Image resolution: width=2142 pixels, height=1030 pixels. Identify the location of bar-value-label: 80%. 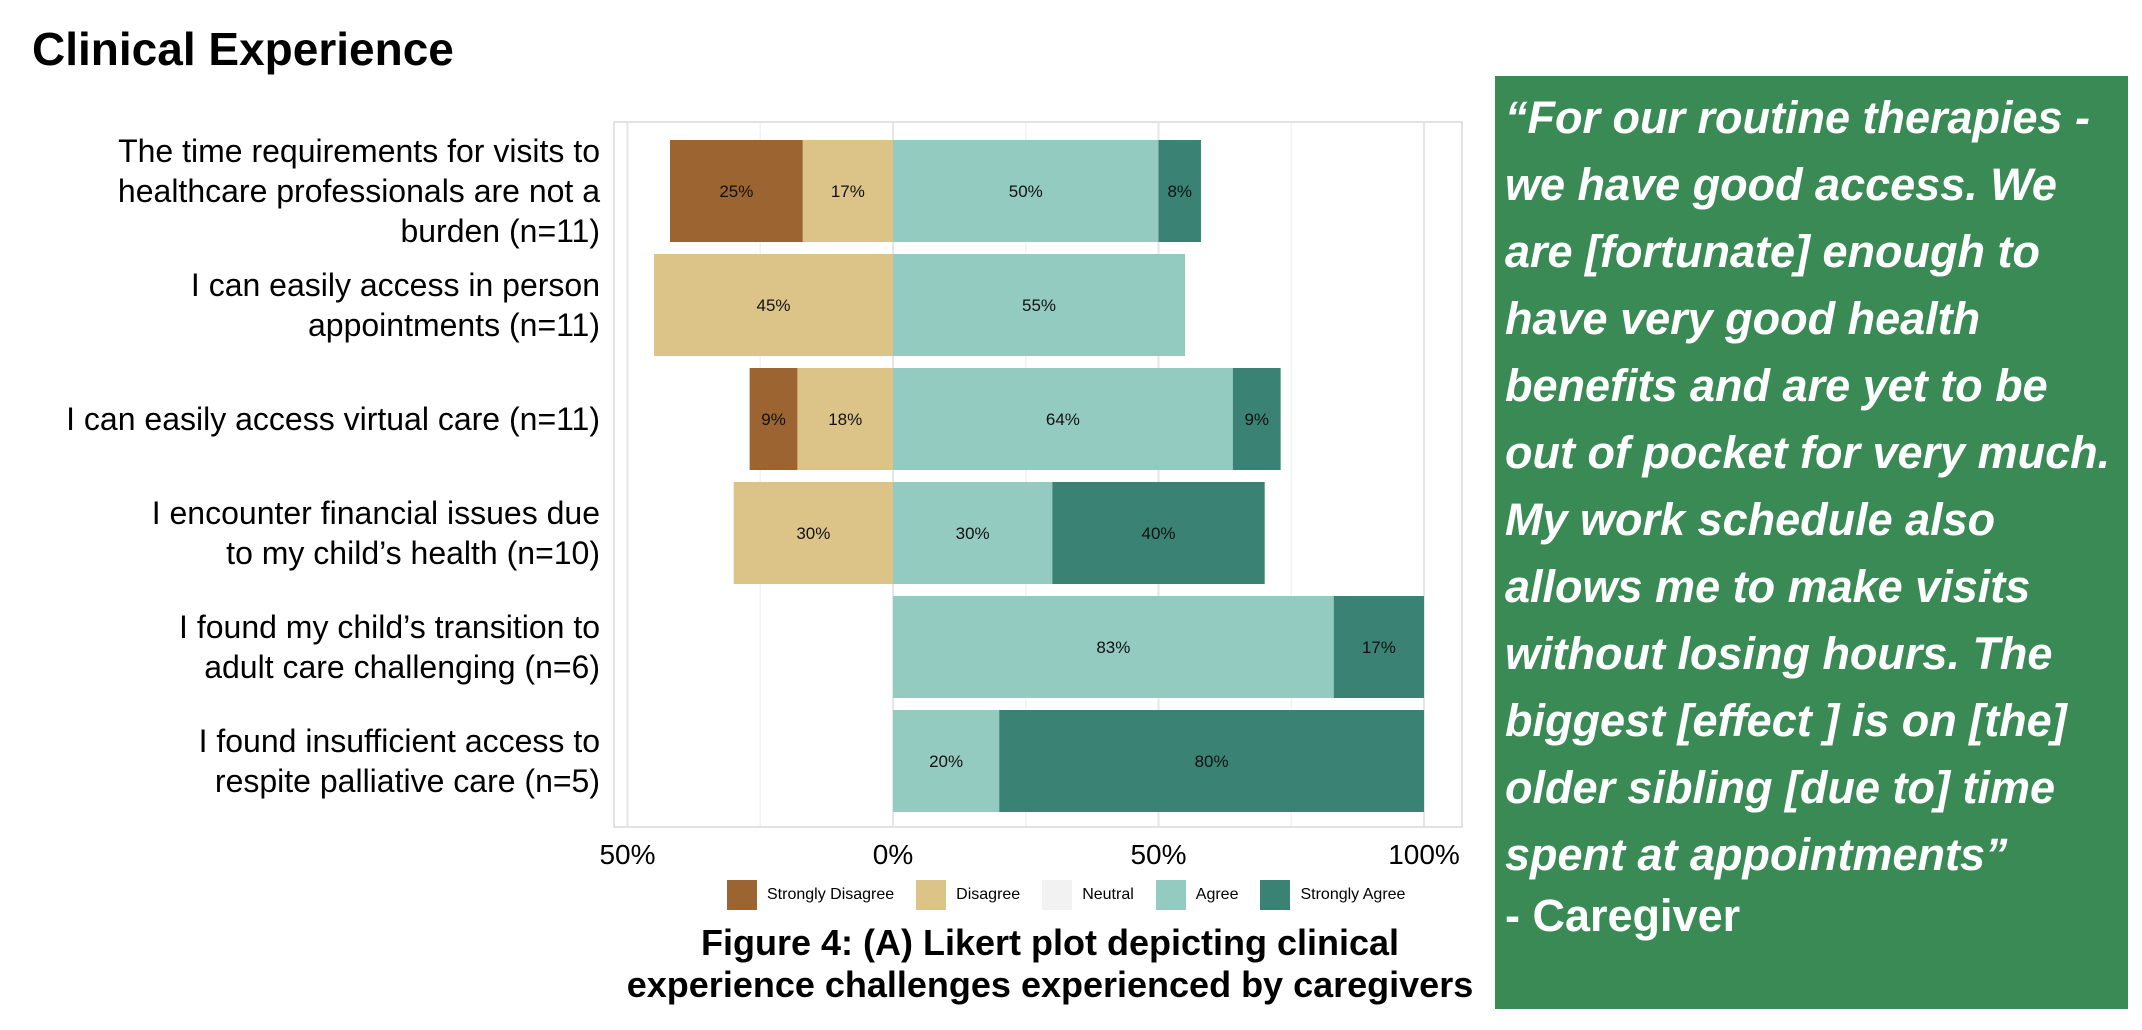
(1212, 761).